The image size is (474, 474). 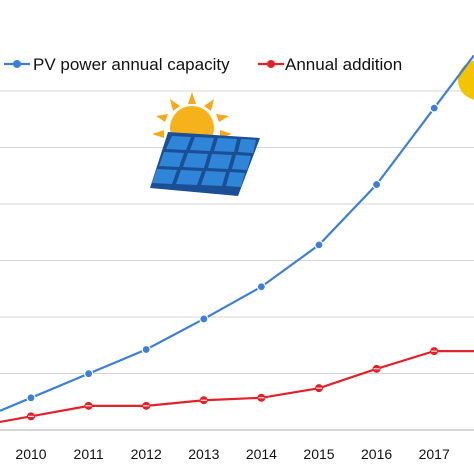 What do you see at coordinates (271, 64) in the screenshot?
I see `legend-marker-addition` at bounding box center [271, 64].